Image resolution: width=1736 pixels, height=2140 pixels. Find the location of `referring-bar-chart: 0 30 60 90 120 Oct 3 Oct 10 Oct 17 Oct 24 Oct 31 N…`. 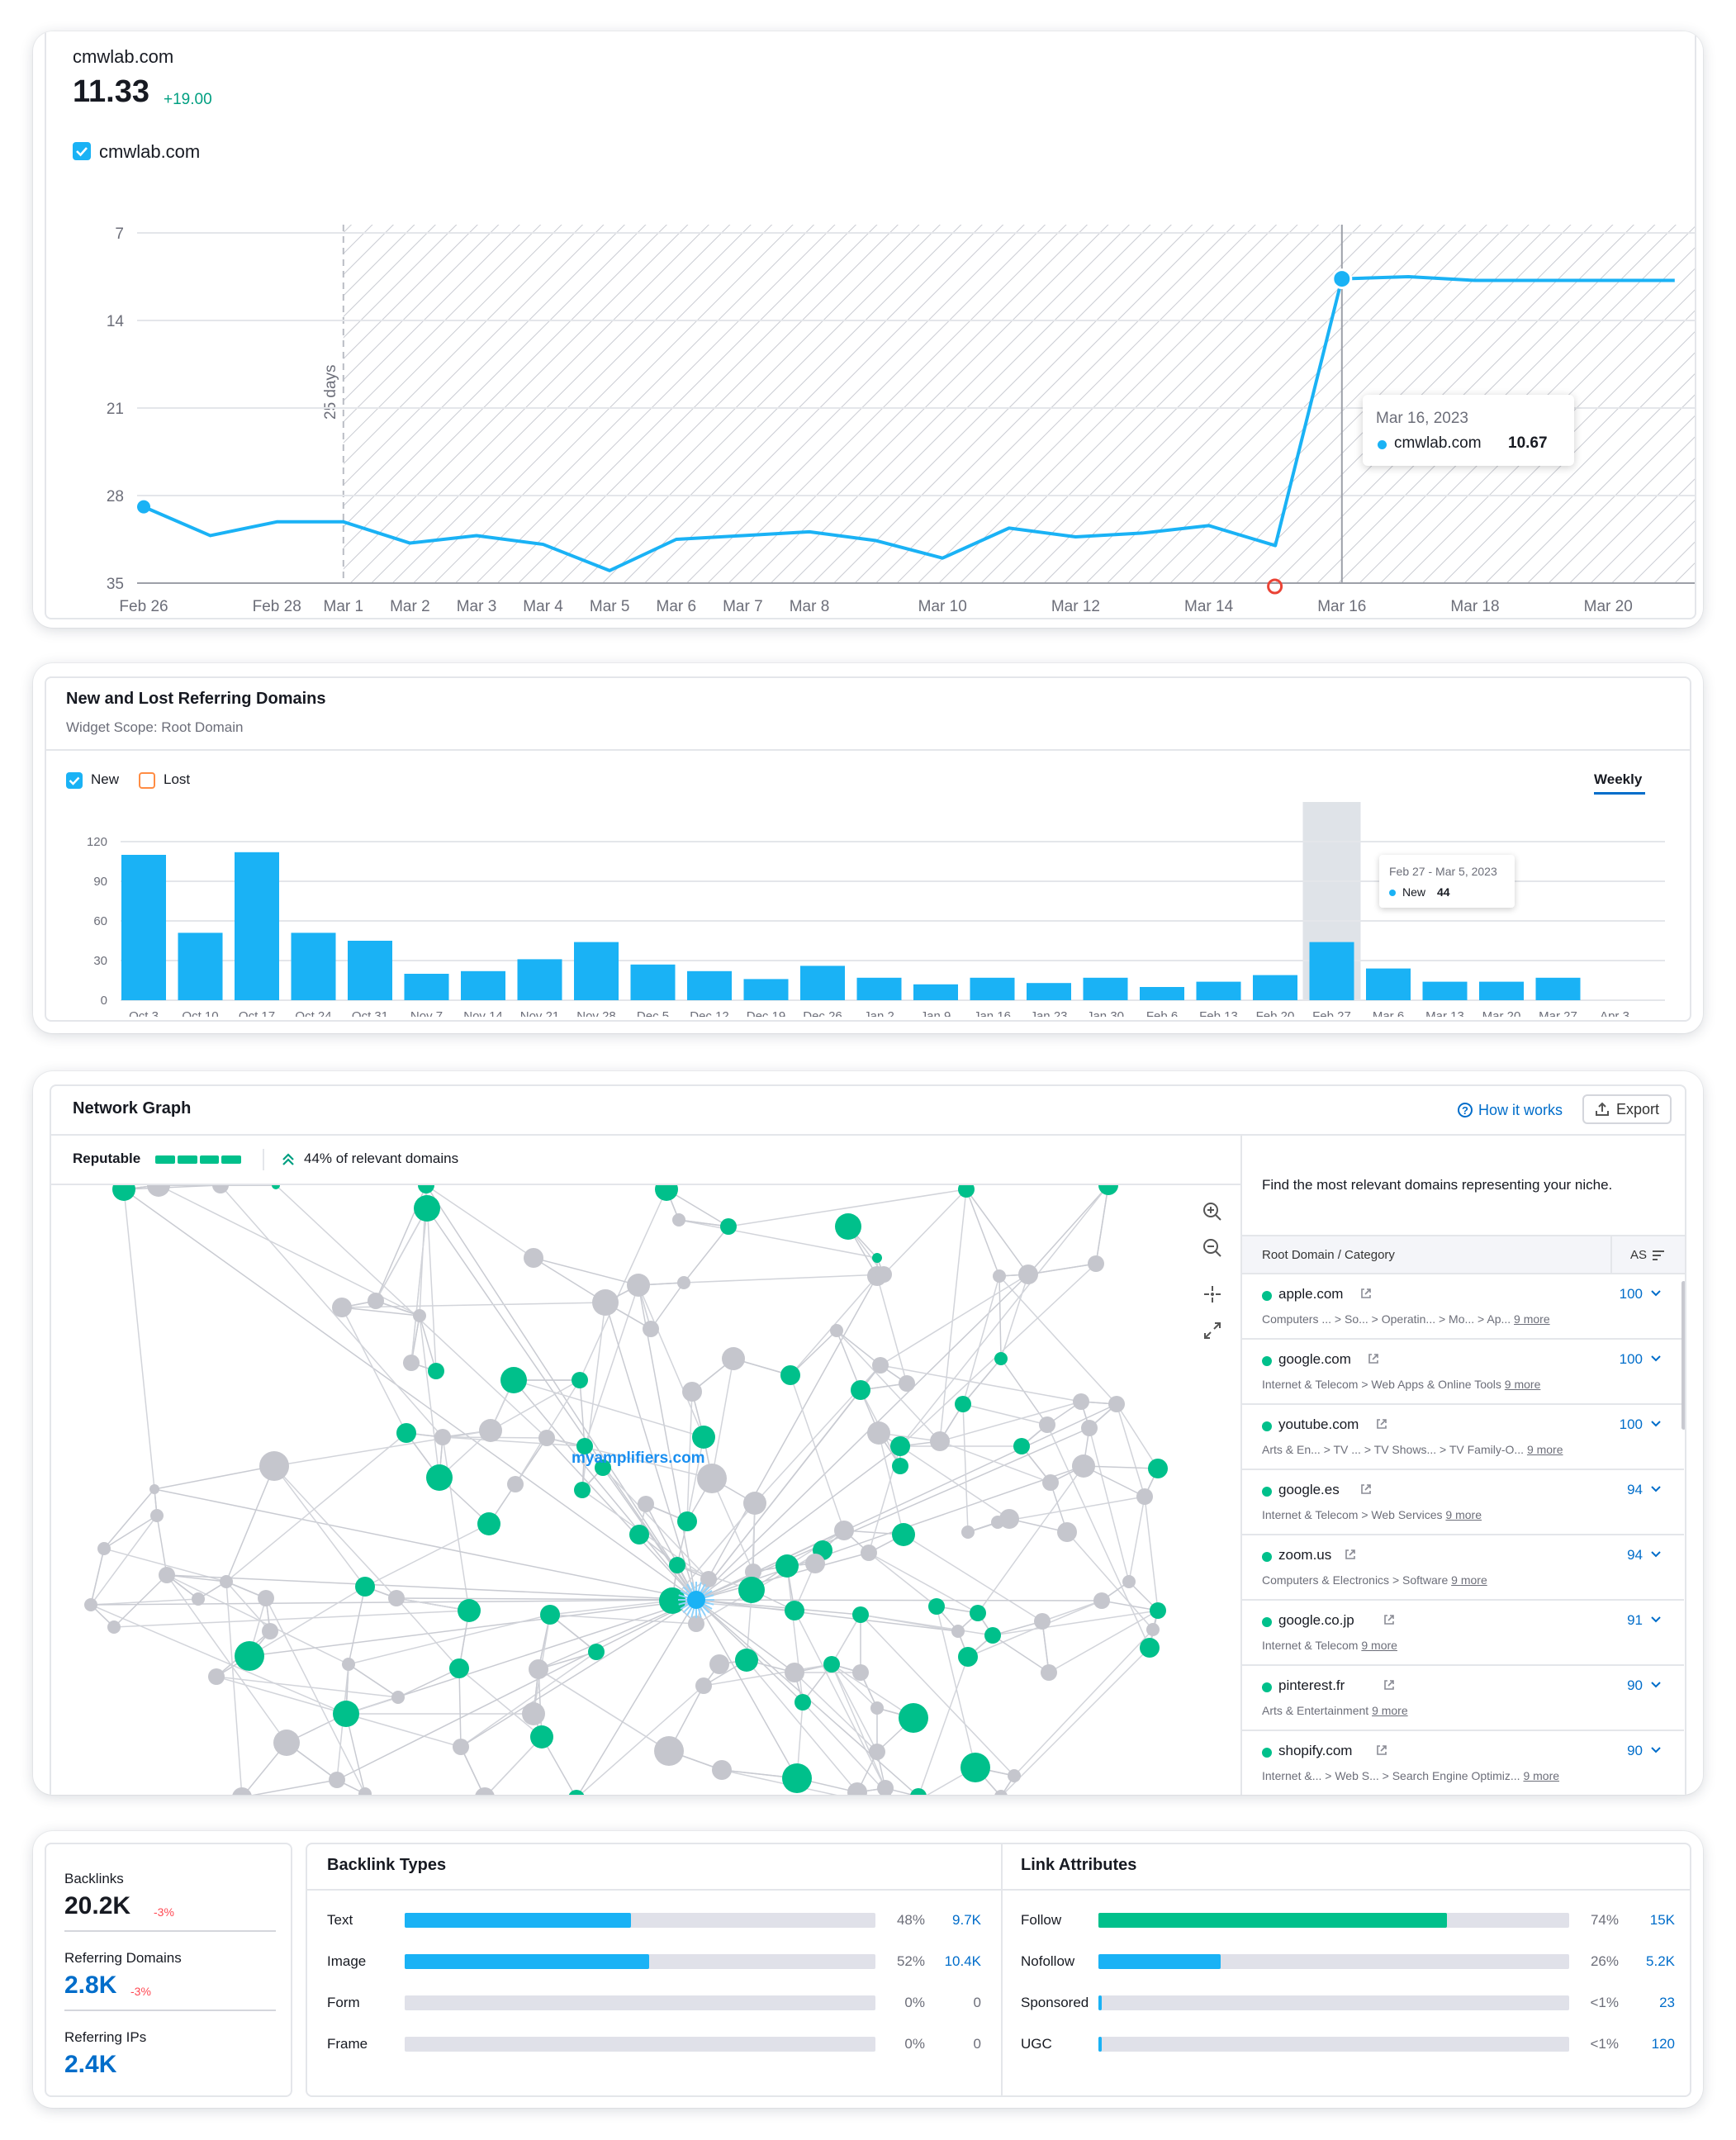

referring-bar-chart: 0 30 60 90 120 Oct 3 Oct 10 Oct 17 Oct 24 Oct 31 N… is located at coordinates (868, 909).